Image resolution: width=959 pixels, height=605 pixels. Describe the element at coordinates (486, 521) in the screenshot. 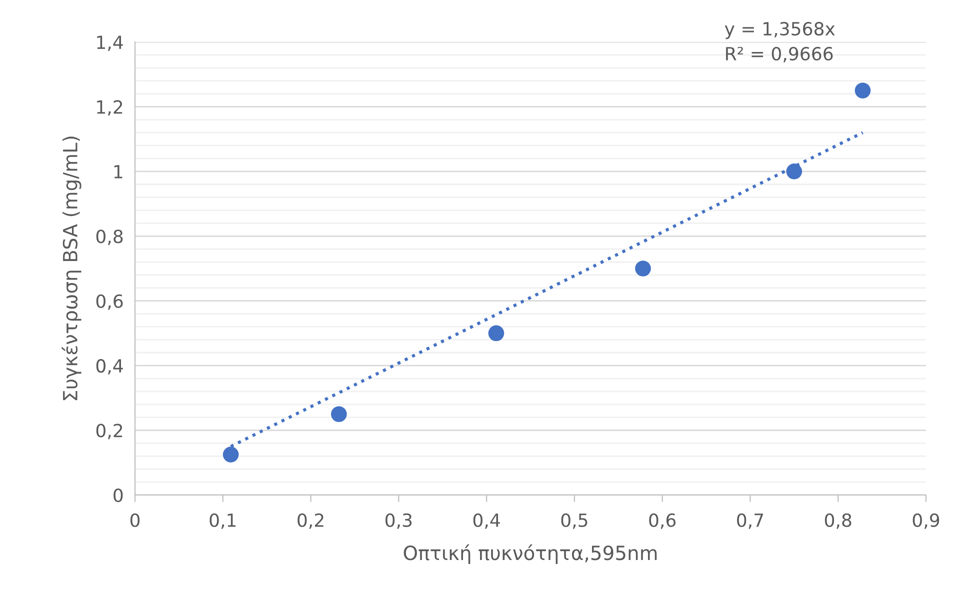

I see `x-tick-label: 0,4` at that location.